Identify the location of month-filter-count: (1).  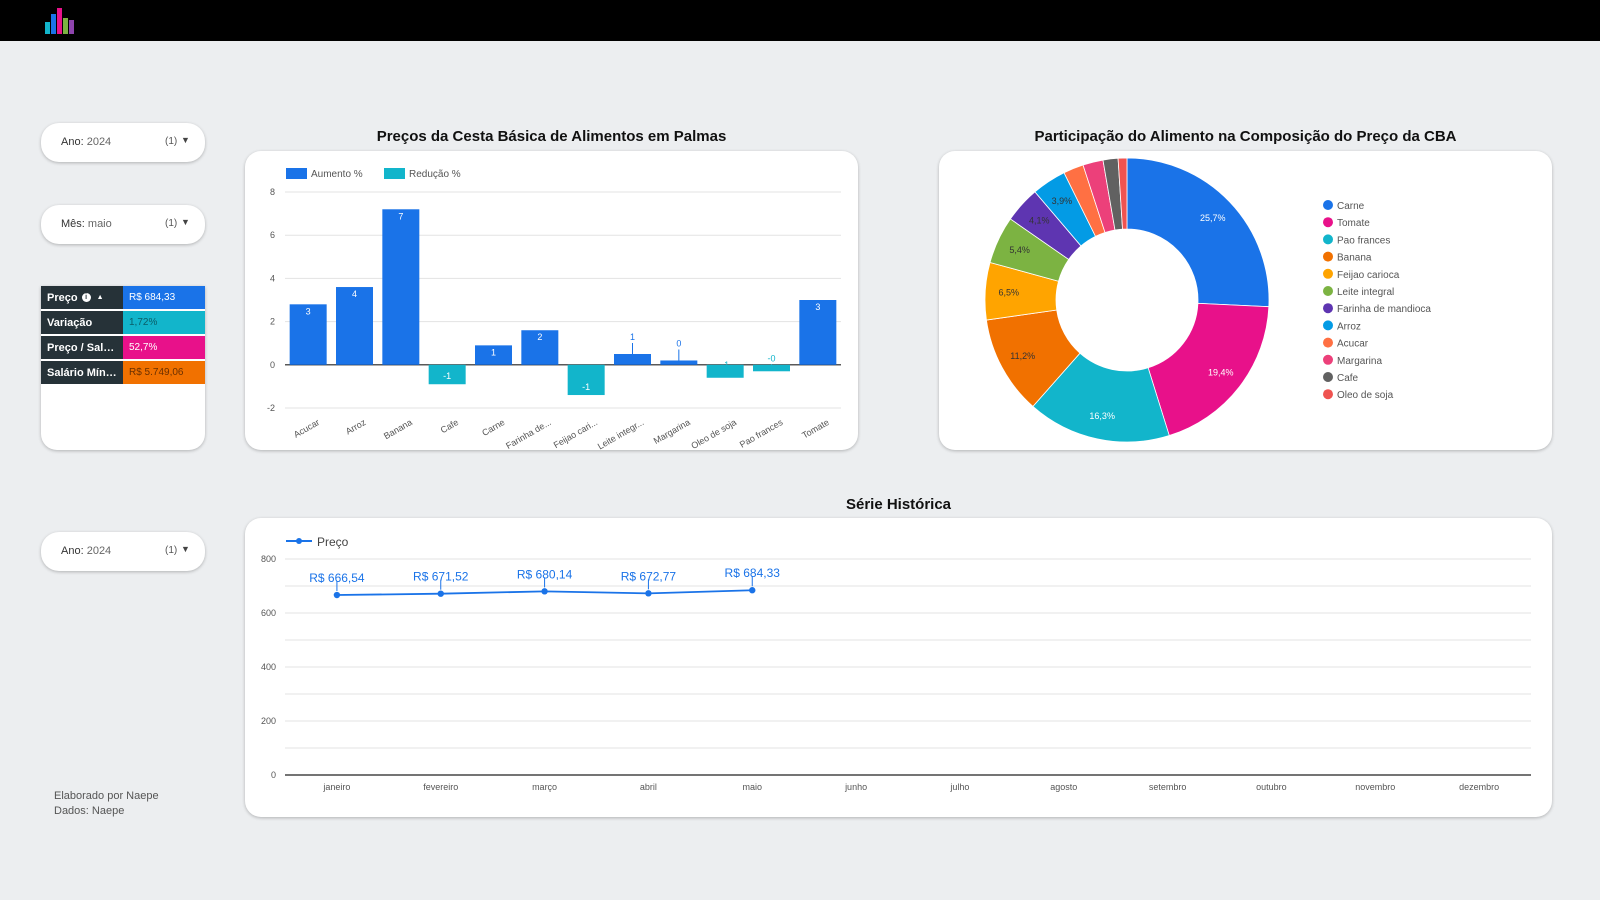
(171, 223).